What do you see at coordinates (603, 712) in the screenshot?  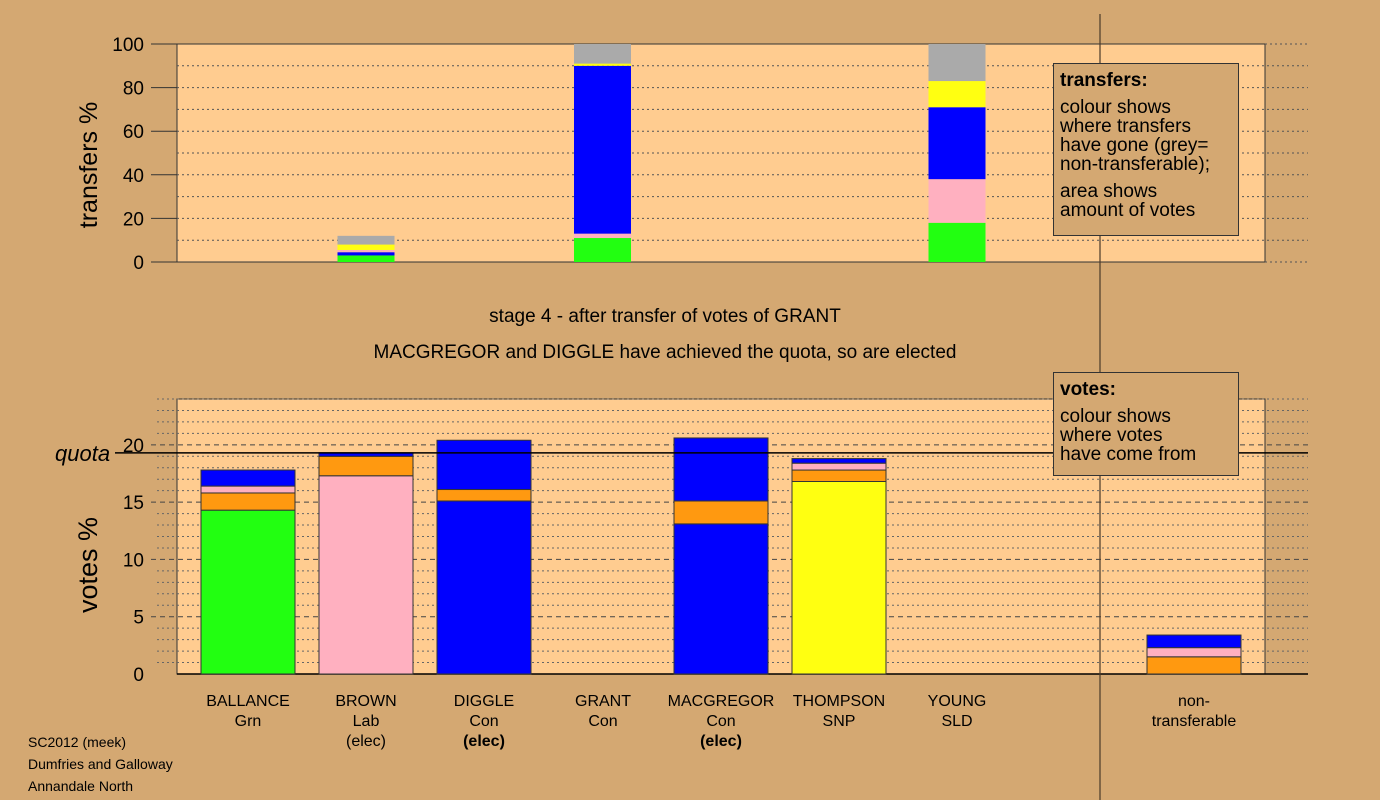 I see `candidate-label-grant: GRANT Con` at bounding box center [603, 712].